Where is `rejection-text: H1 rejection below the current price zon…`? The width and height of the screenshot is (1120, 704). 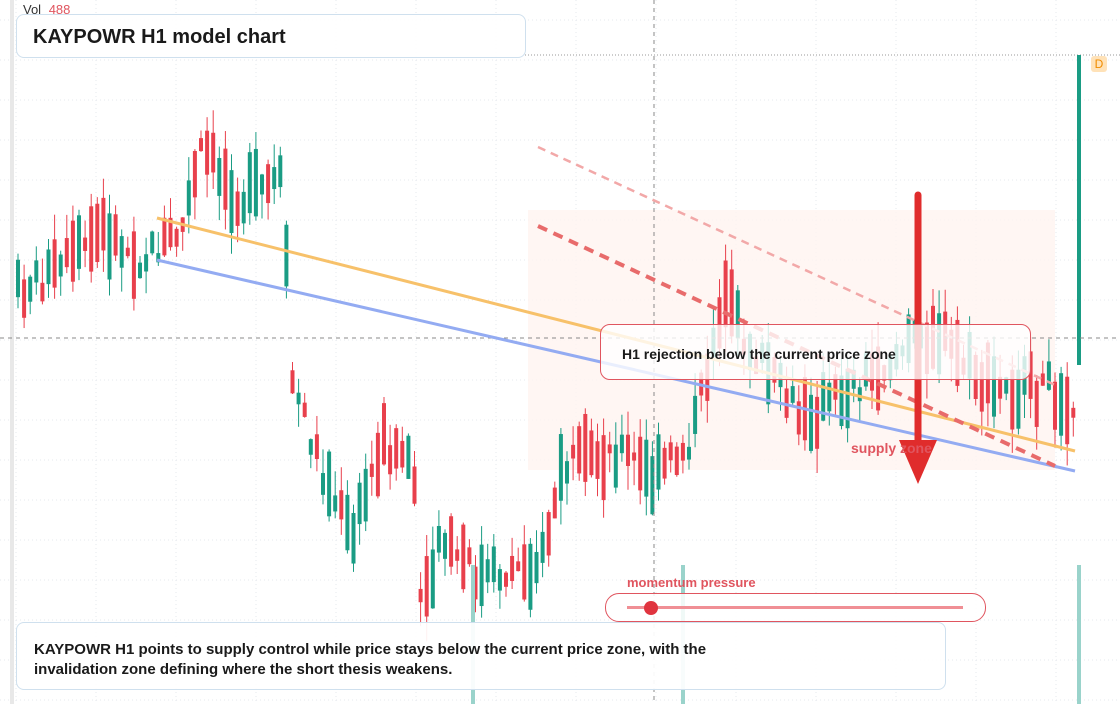 rejection-text: H1 rejection below the current price zon… is located at coordinates (759, 354).